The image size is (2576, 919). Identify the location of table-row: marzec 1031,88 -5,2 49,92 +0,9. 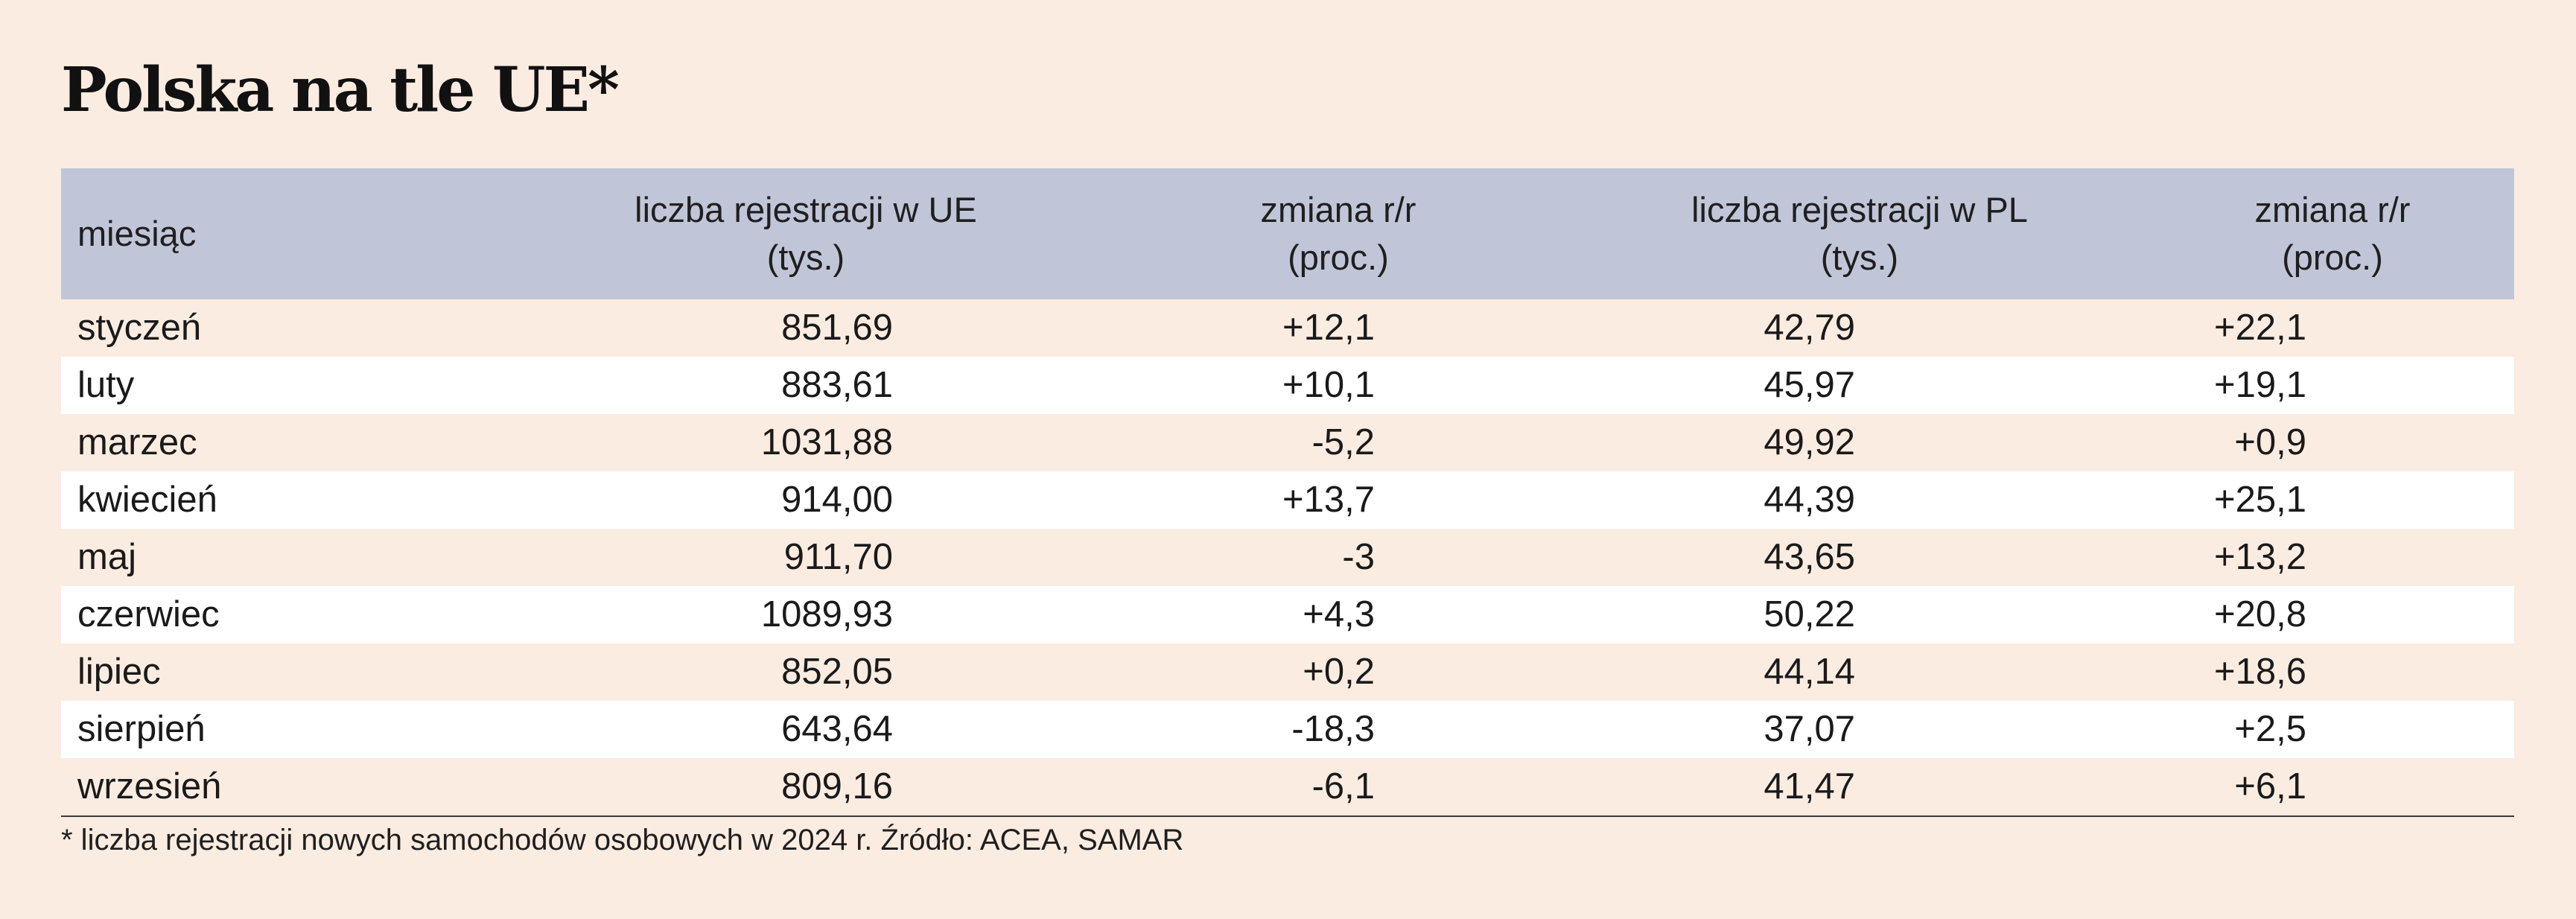
(1287, 443).